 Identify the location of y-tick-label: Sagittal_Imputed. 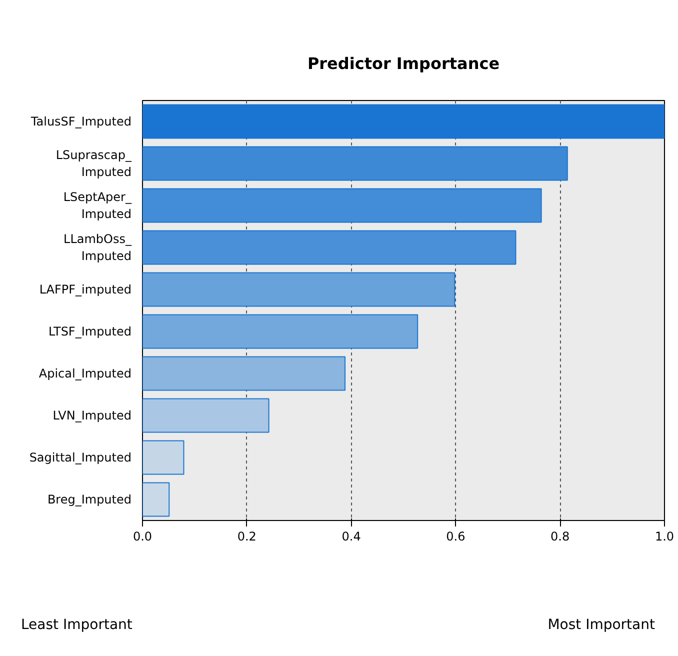
(80, 457).